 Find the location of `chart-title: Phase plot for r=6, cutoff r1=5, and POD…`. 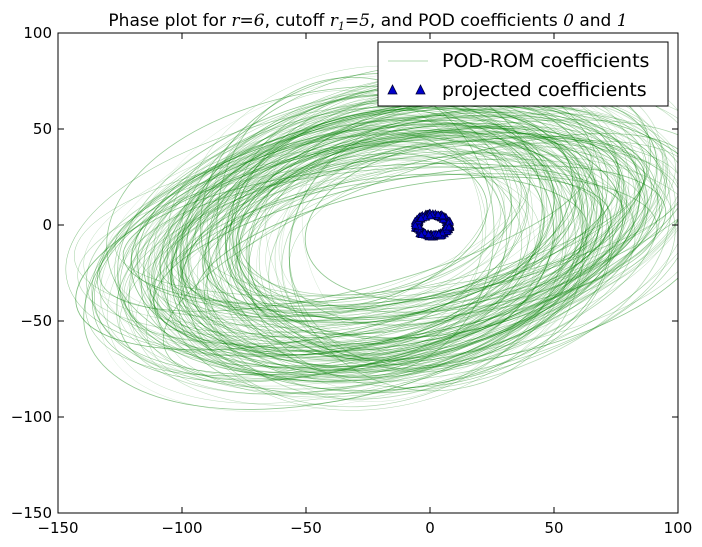

chart-title: Phase plot for r=6, cutoff r1=5, and POD… is located at coordinates (367, 22).